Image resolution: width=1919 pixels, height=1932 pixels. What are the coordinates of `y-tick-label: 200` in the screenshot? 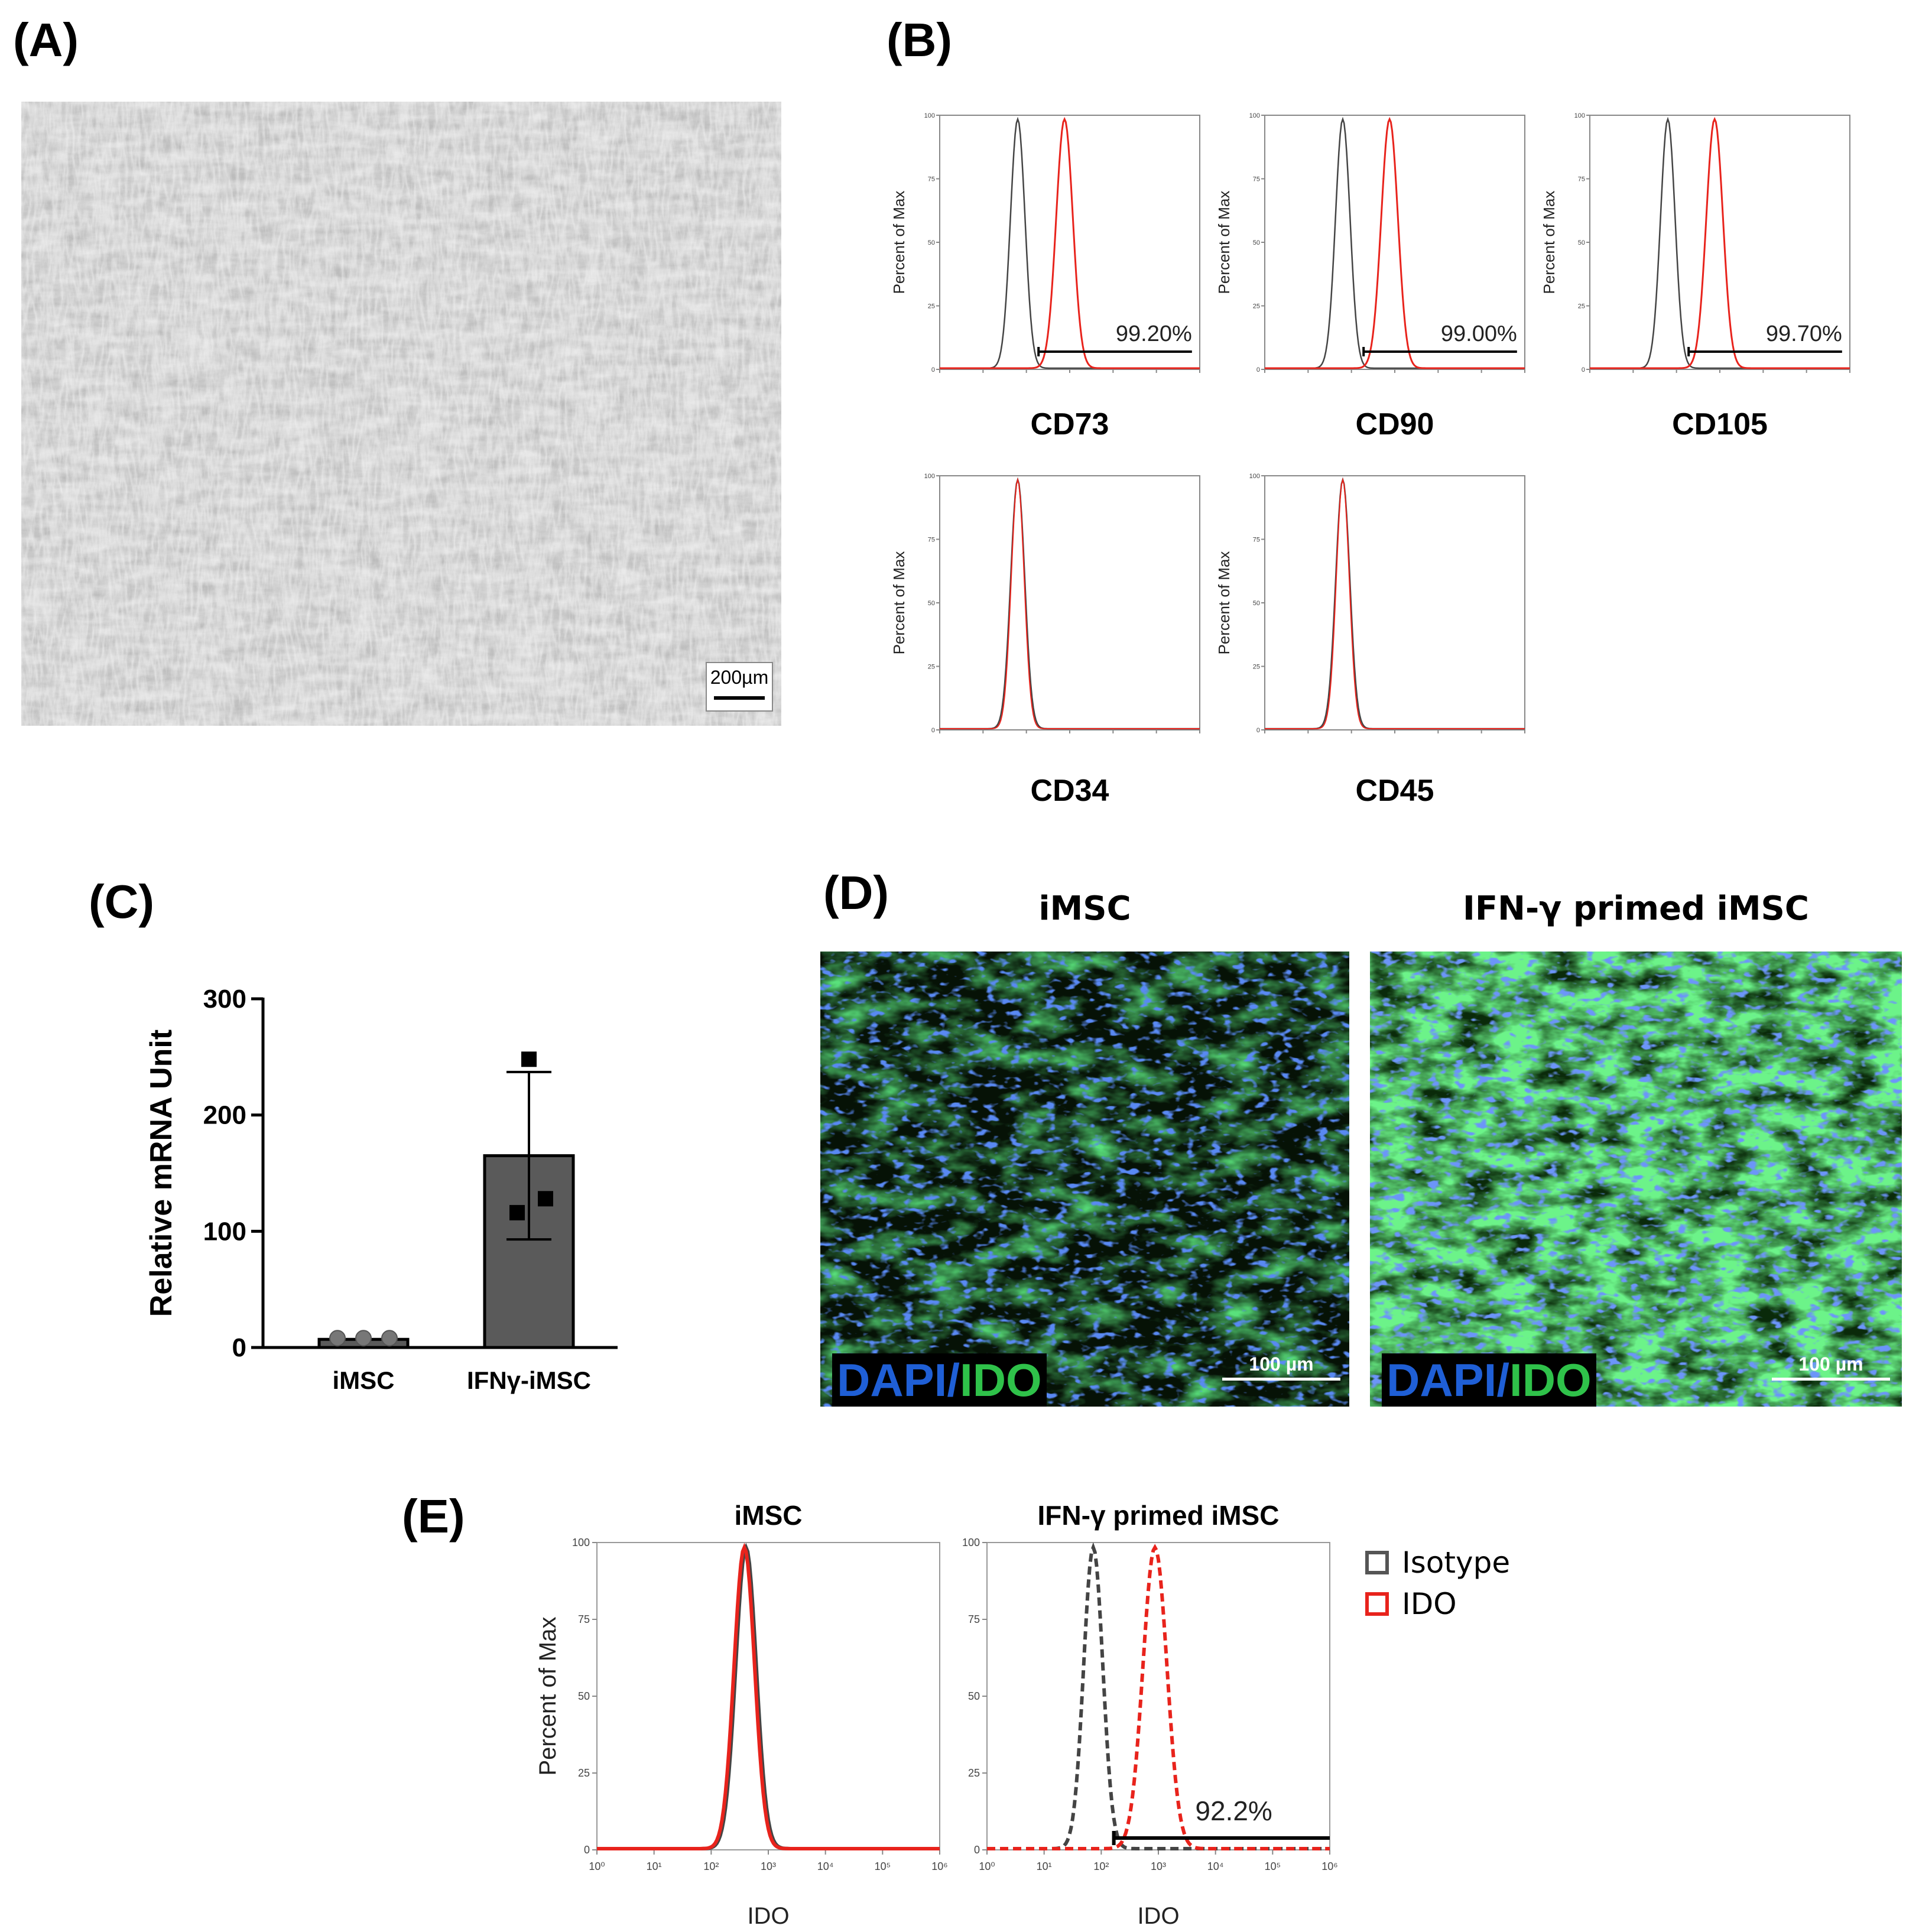 It's located at (224, 1115).